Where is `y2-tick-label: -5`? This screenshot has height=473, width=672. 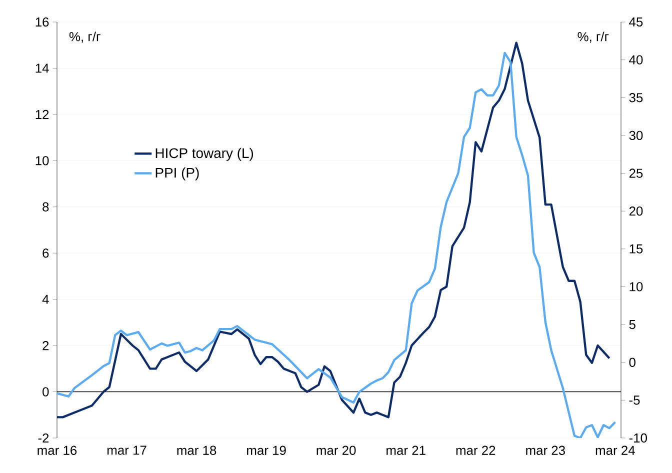
y2-tick-label: -5 is located at coordinates (634, 400).